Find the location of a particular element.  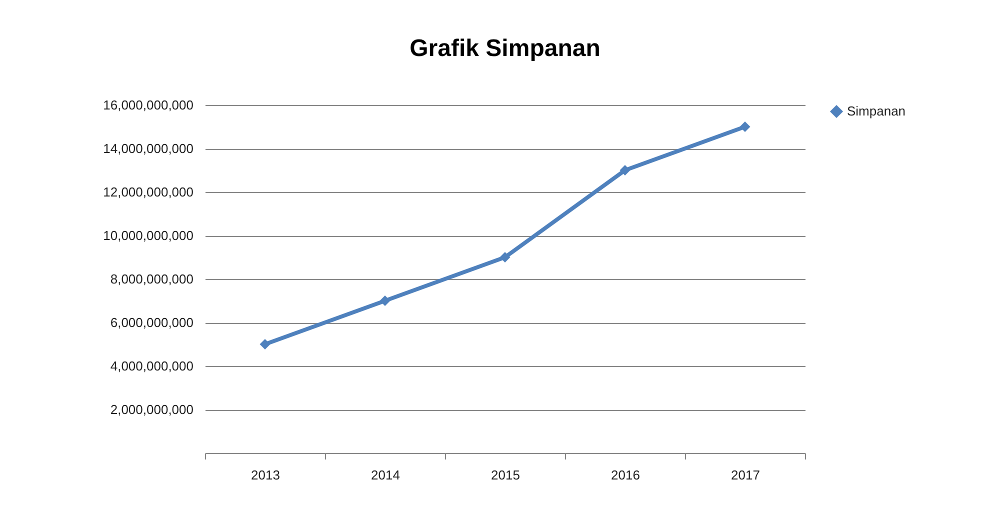

x-tick-label: 2013 is located at coordinates (265, 475).